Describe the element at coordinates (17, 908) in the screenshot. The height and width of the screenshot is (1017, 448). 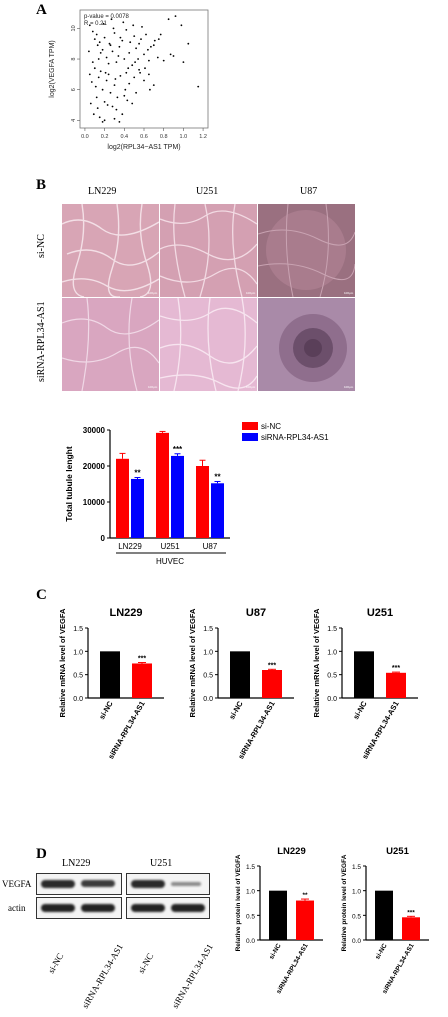
I see `blot-row-actin: actin` at that location.